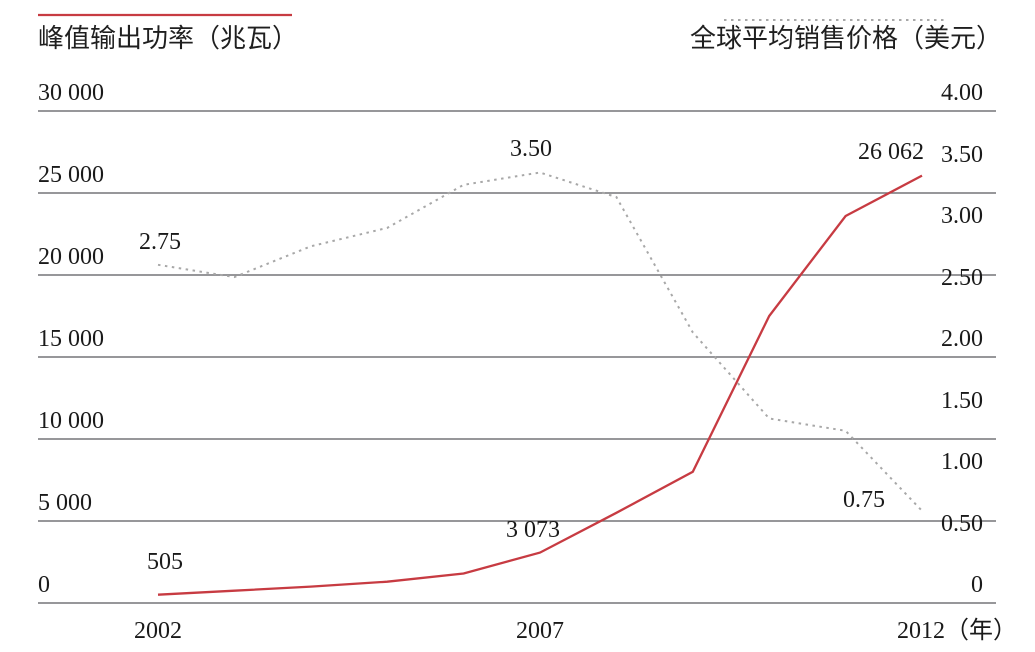  I want to click on right-axis-tick-label: 3.50, so click(962, 154).